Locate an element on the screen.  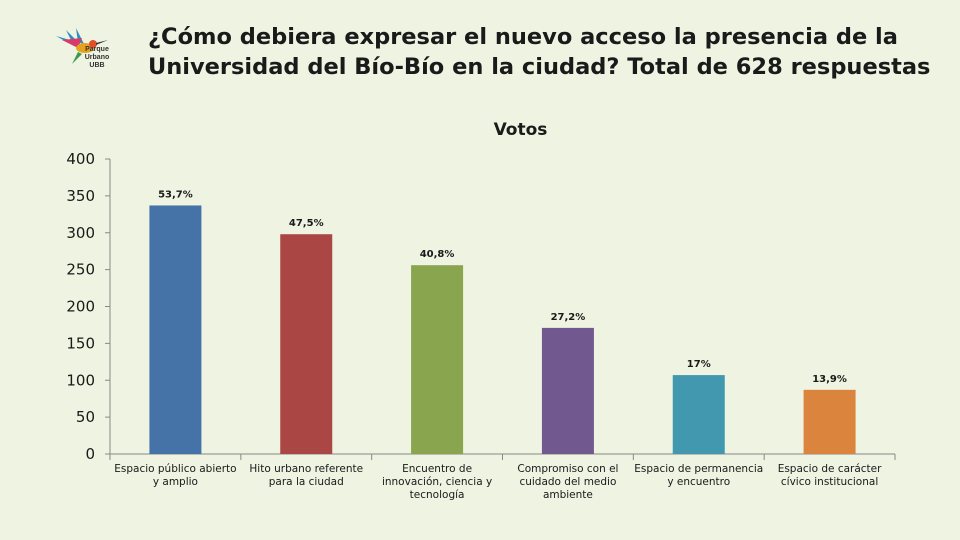
category-label: Hito urbano referente is located at coordinates (306, 469).